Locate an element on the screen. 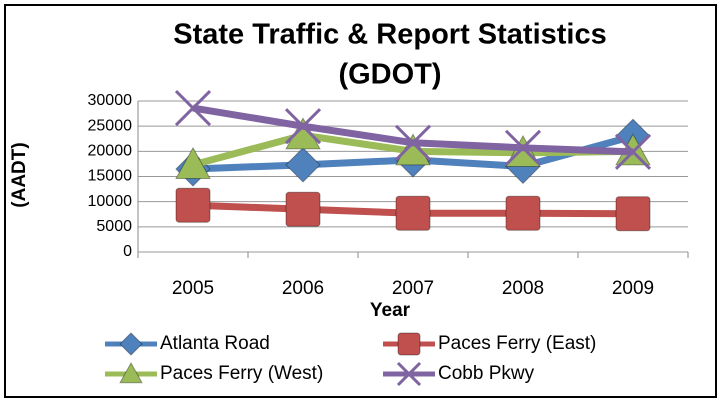 Image resolution: width=723 pixels, height=403 pixels. x-tick-label: 2009 is located at coordinates (633, 288).